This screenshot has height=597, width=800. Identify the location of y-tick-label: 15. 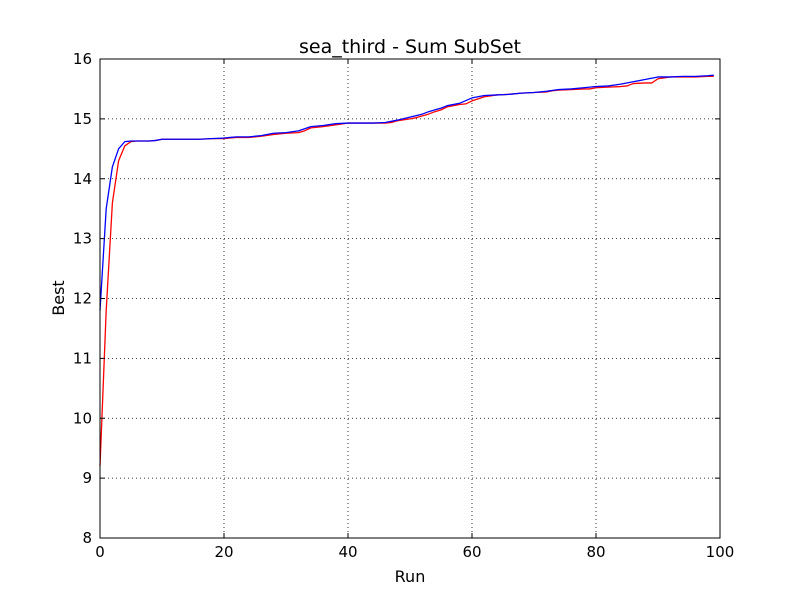
(82, 119).